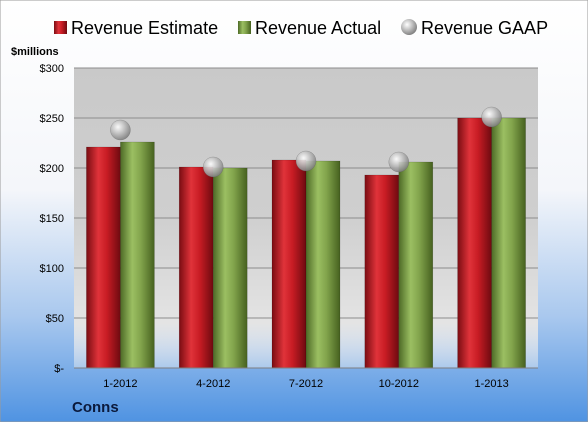  Describe the element at coordinates (318, 28) in the screenshot. I see `legend-label-actual: Revenue Actual` at that location.